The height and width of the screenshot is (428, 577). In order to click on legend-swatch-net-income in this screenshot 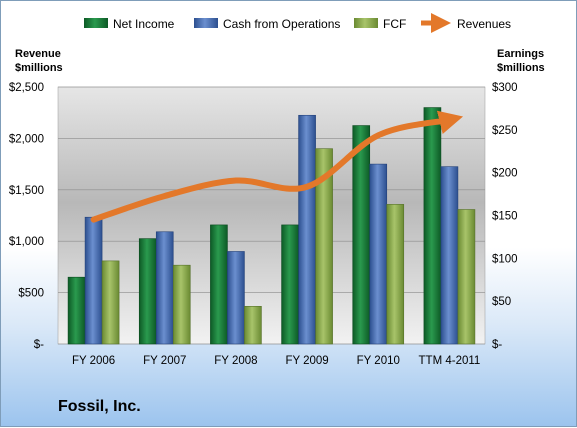, I will do `click(96, 23)`.